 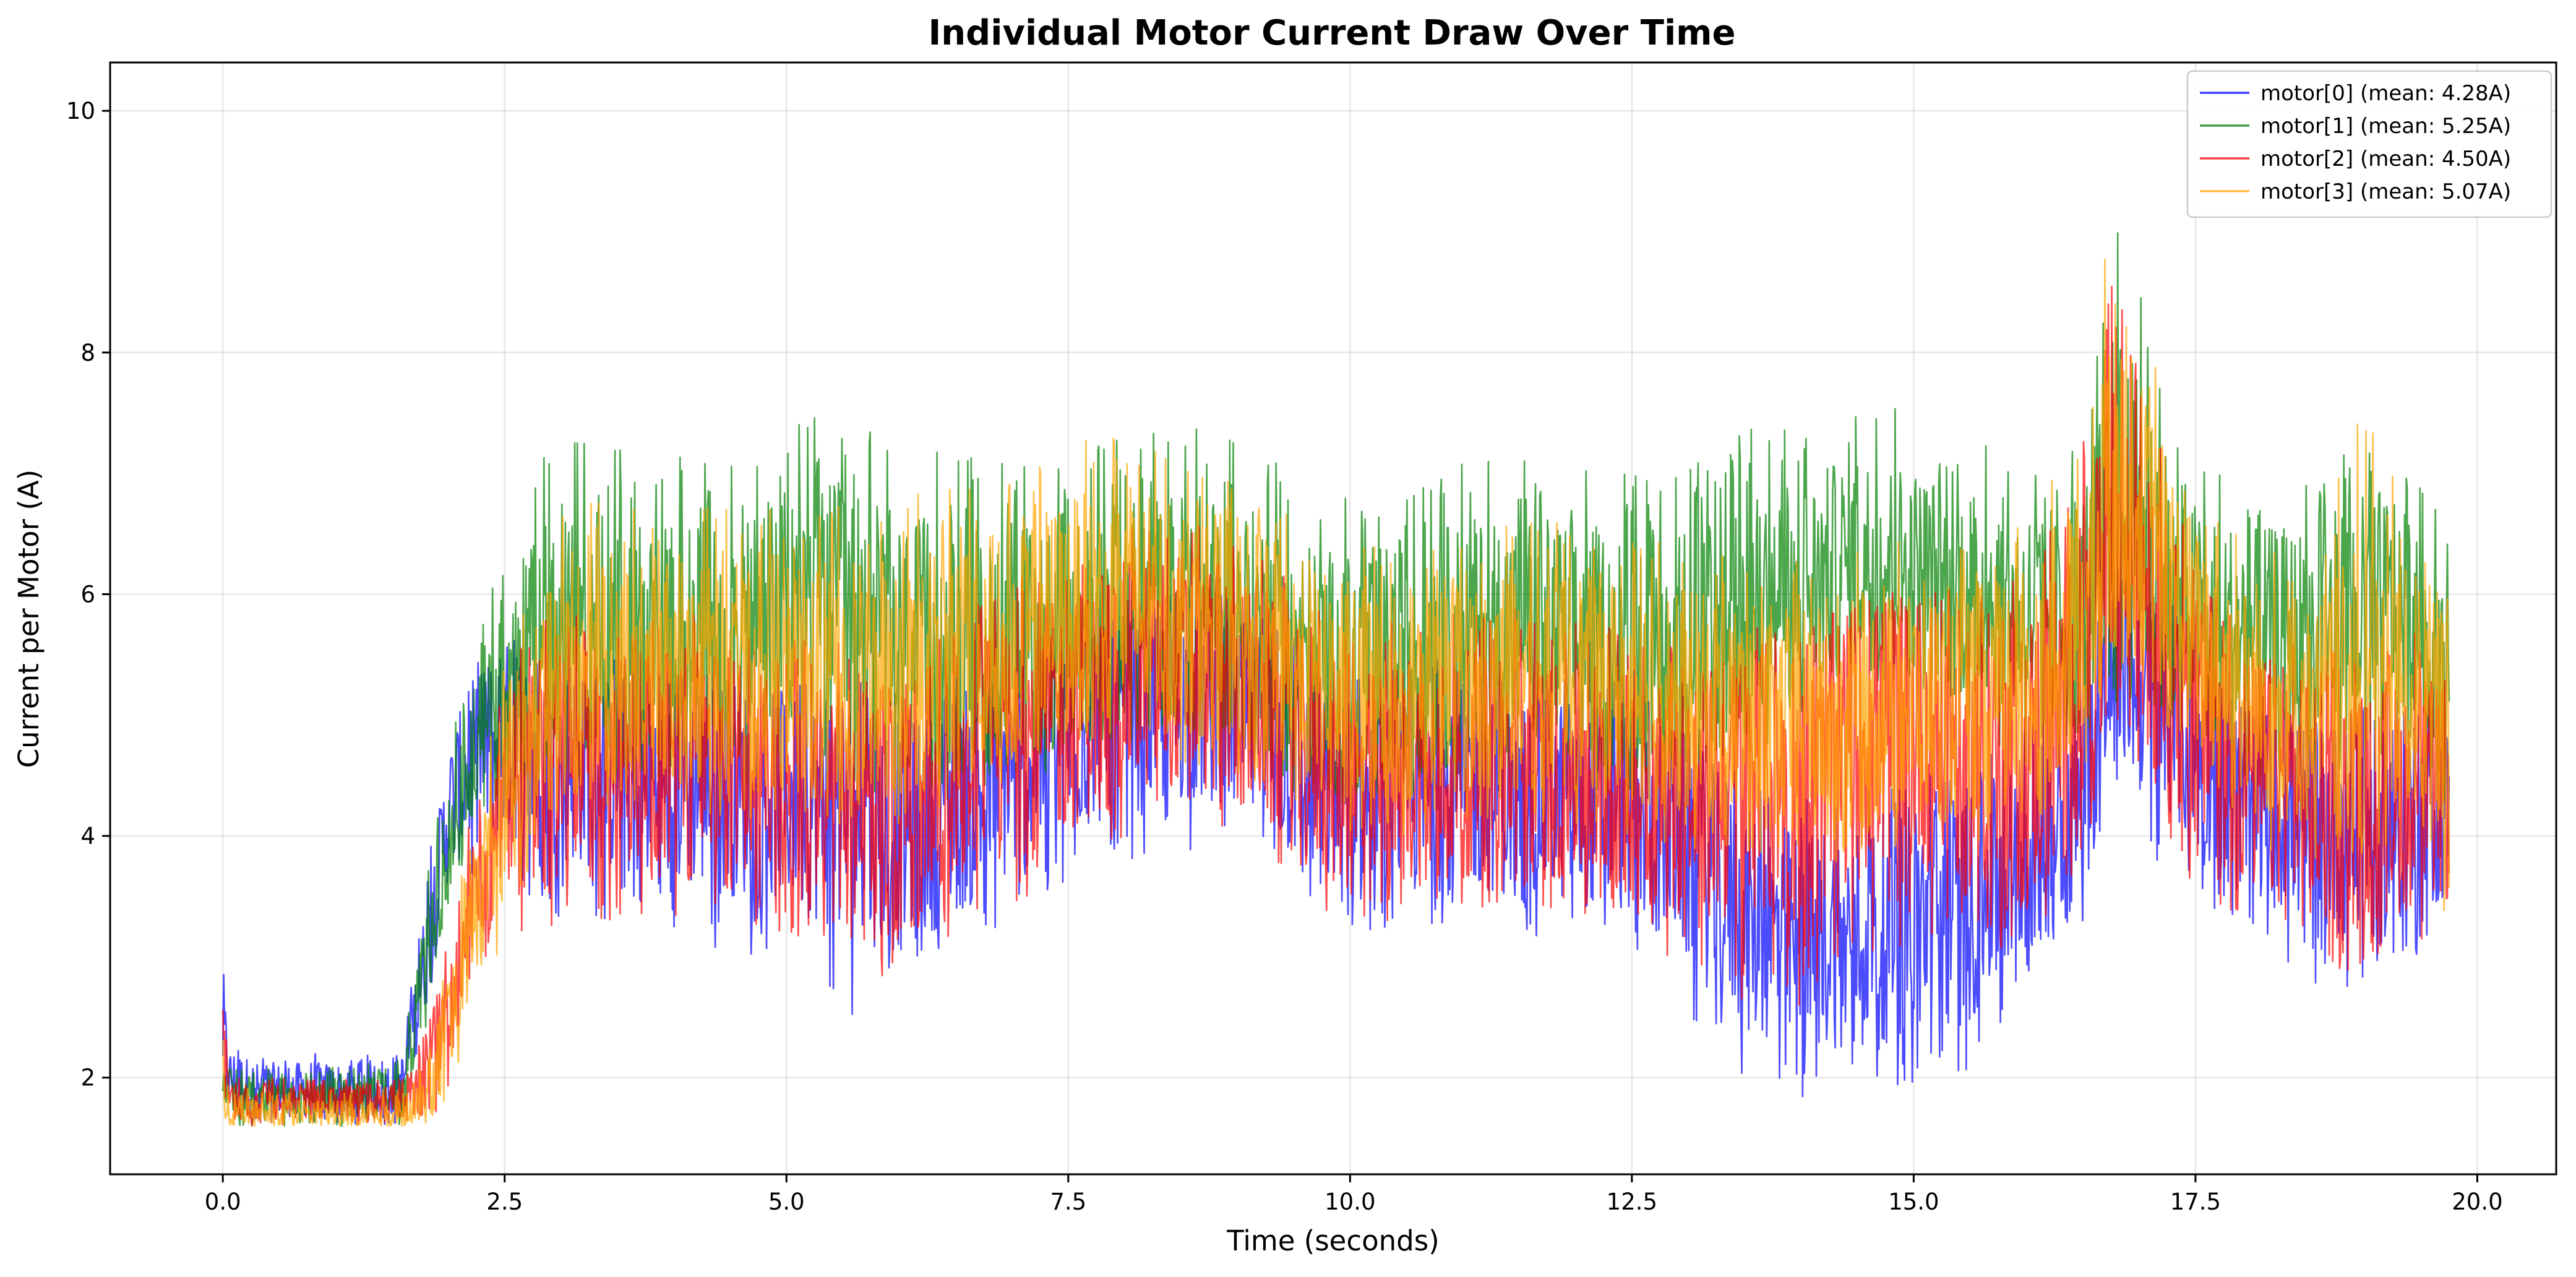 I want to click on y-tick-label: 2, so click(x=87, y=1078).